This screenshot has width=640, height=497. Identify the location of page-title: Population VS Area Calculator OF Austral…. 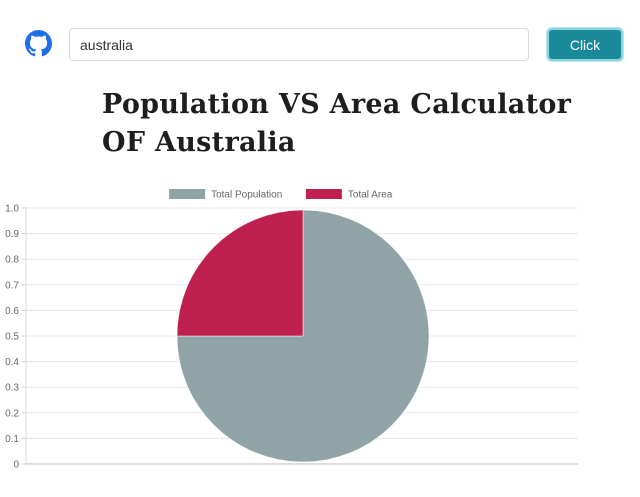
(337, 123).